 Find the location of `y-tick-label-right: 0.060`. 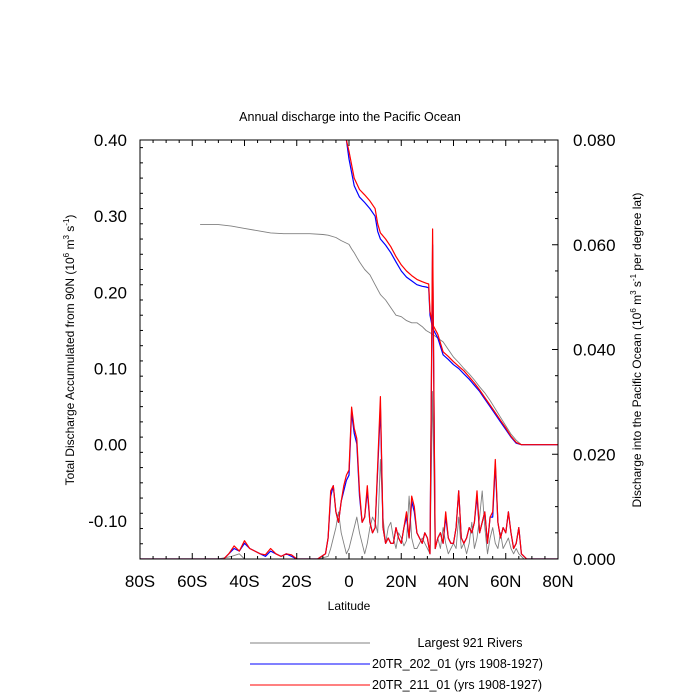

y-tick-label-right: 0.060 is located at coordinates (594, 245).